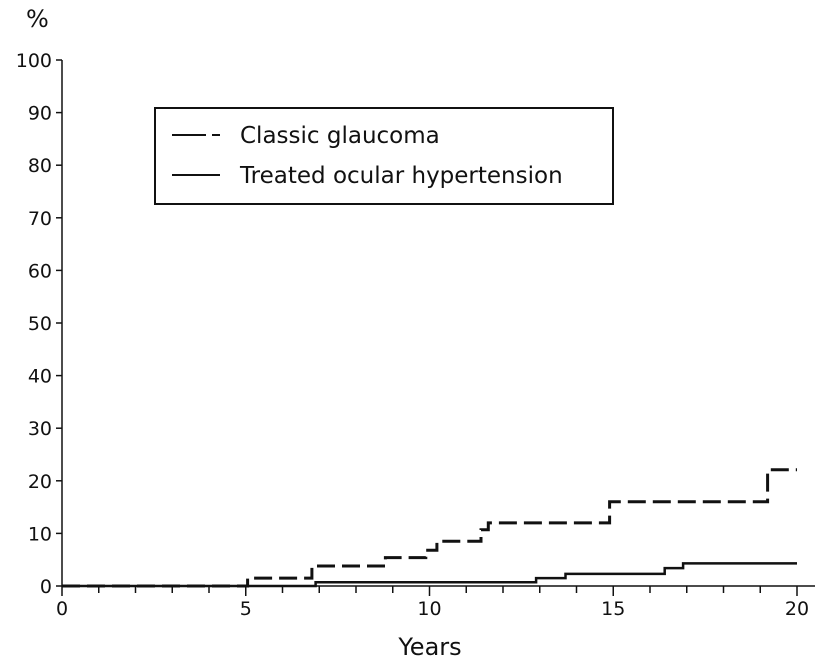  I want to click on x-tick-label: 0, so click(62, 609).